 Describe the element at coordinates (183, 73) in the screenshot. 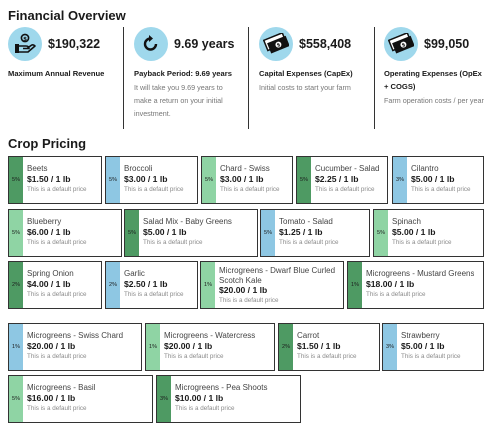

I see `payback-period-label: Payback Period: 9.69 years` at that location.